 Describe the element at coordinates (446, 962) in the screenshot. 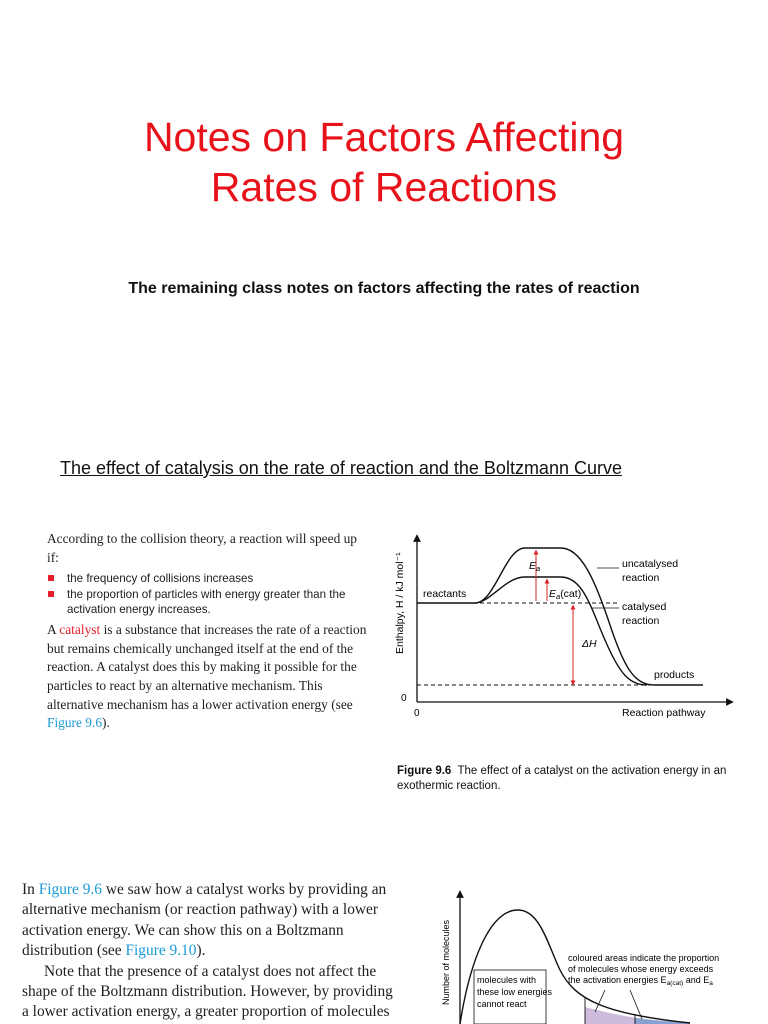

I see `boltzmann-y-axis-label: Number of molecules` at that location.